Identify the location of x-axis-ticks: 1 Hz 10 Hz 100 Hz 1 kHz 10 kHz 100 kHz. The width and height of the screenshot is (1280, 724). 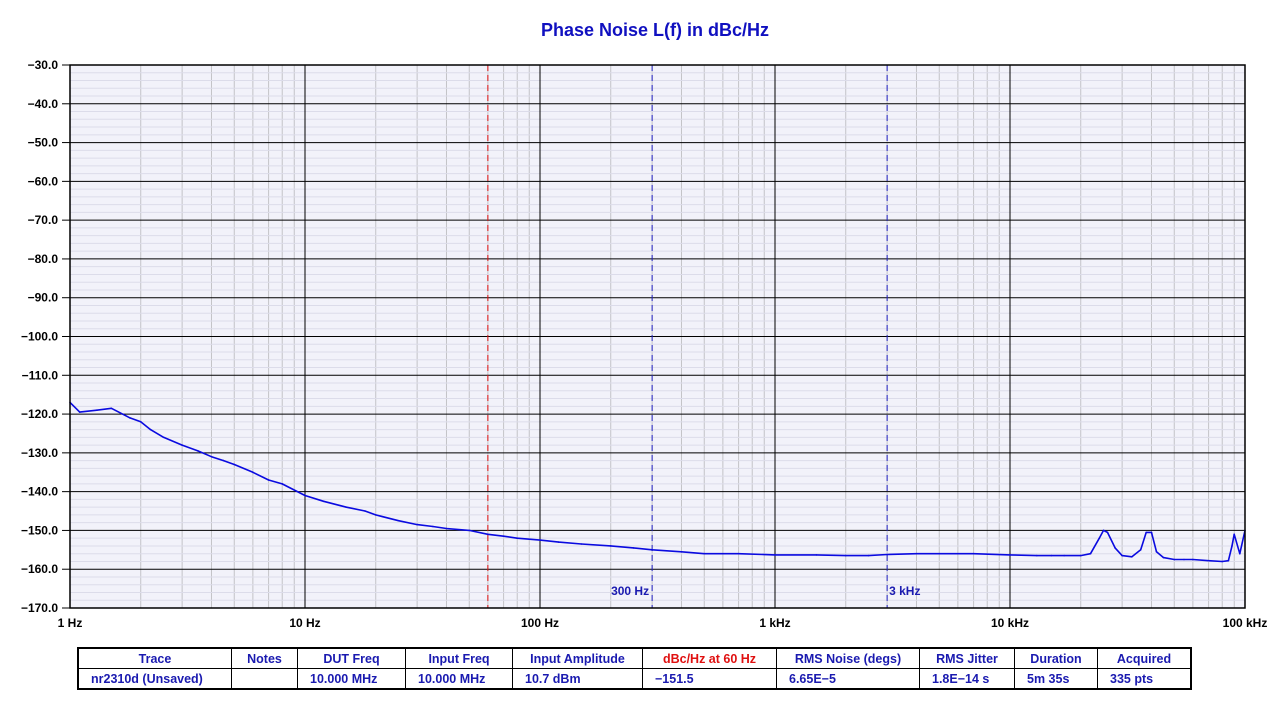
(663, 623).